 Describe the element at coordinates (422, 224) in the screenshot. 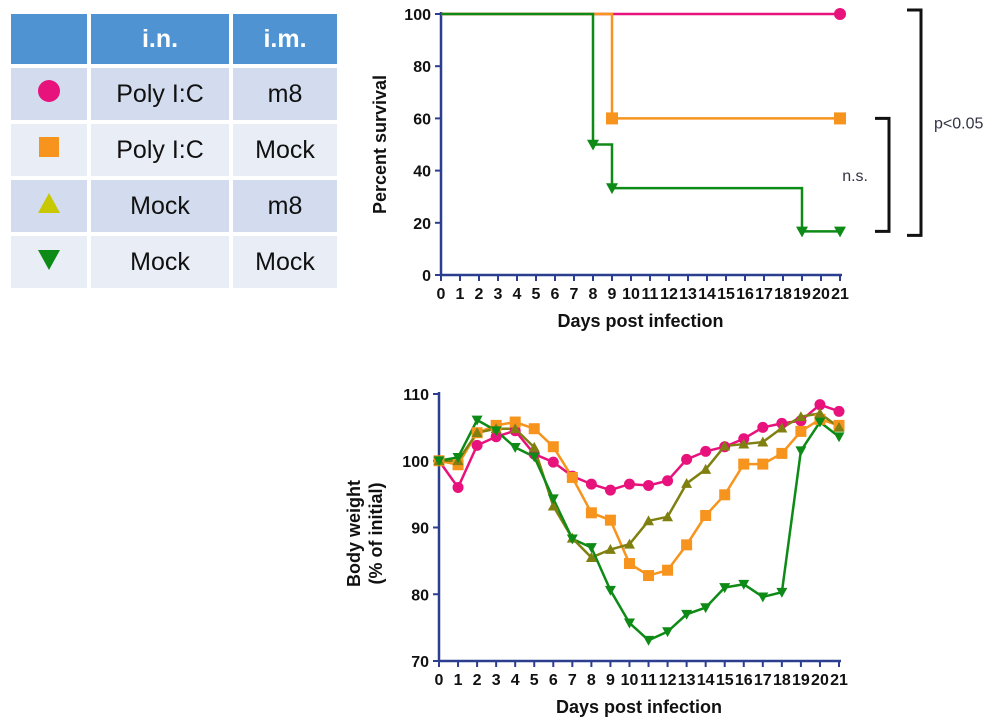

I see `y-tick-label: 20` at that location.